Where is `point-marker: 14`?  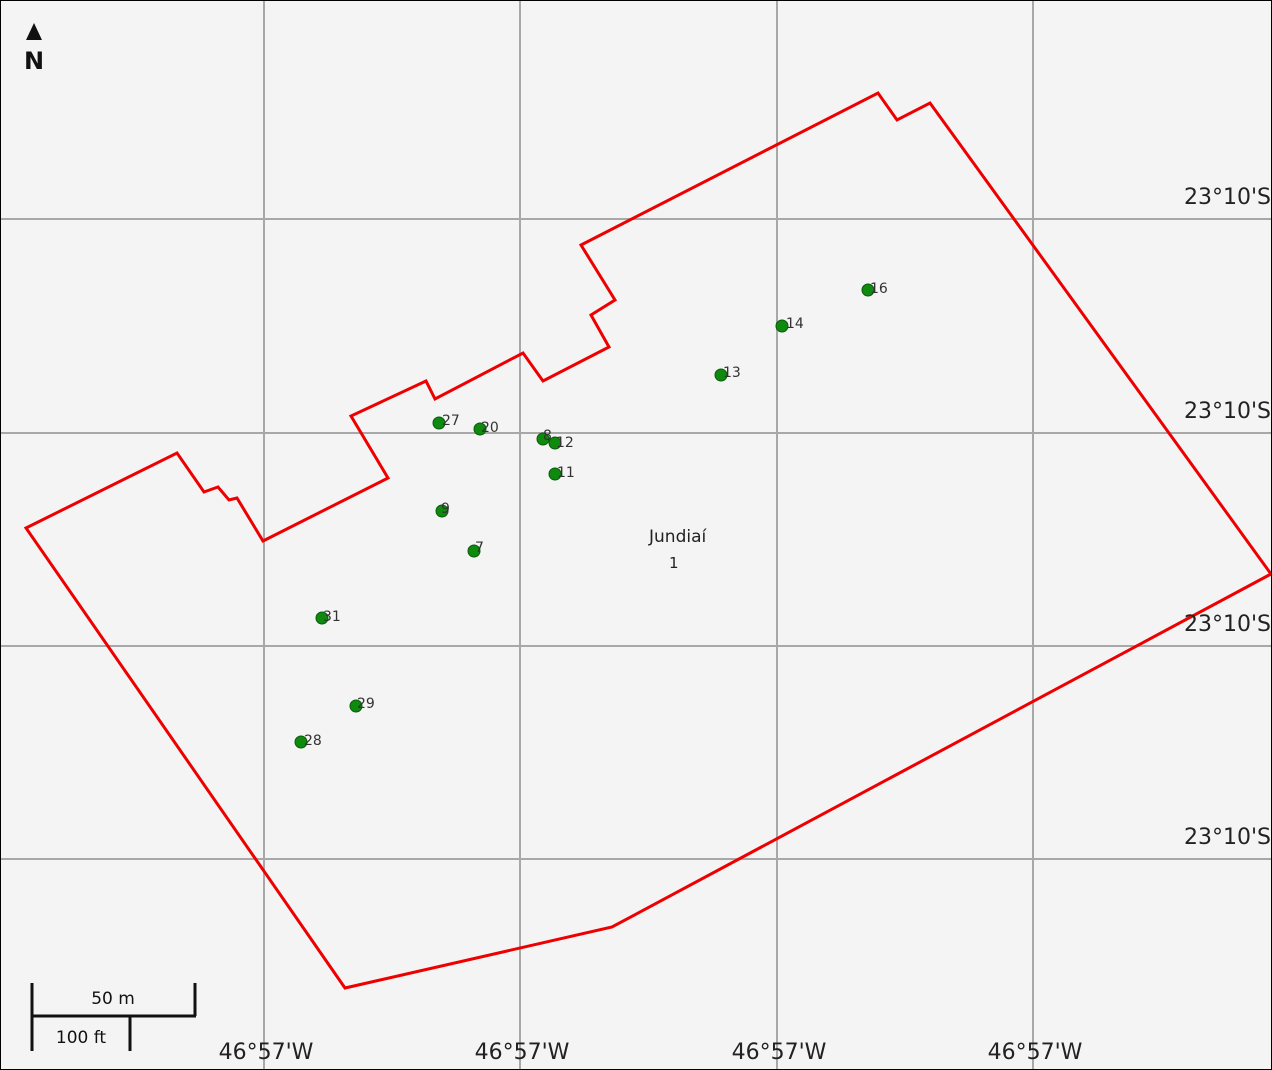 point-marker: 14 is located at coordinates (789, 324).